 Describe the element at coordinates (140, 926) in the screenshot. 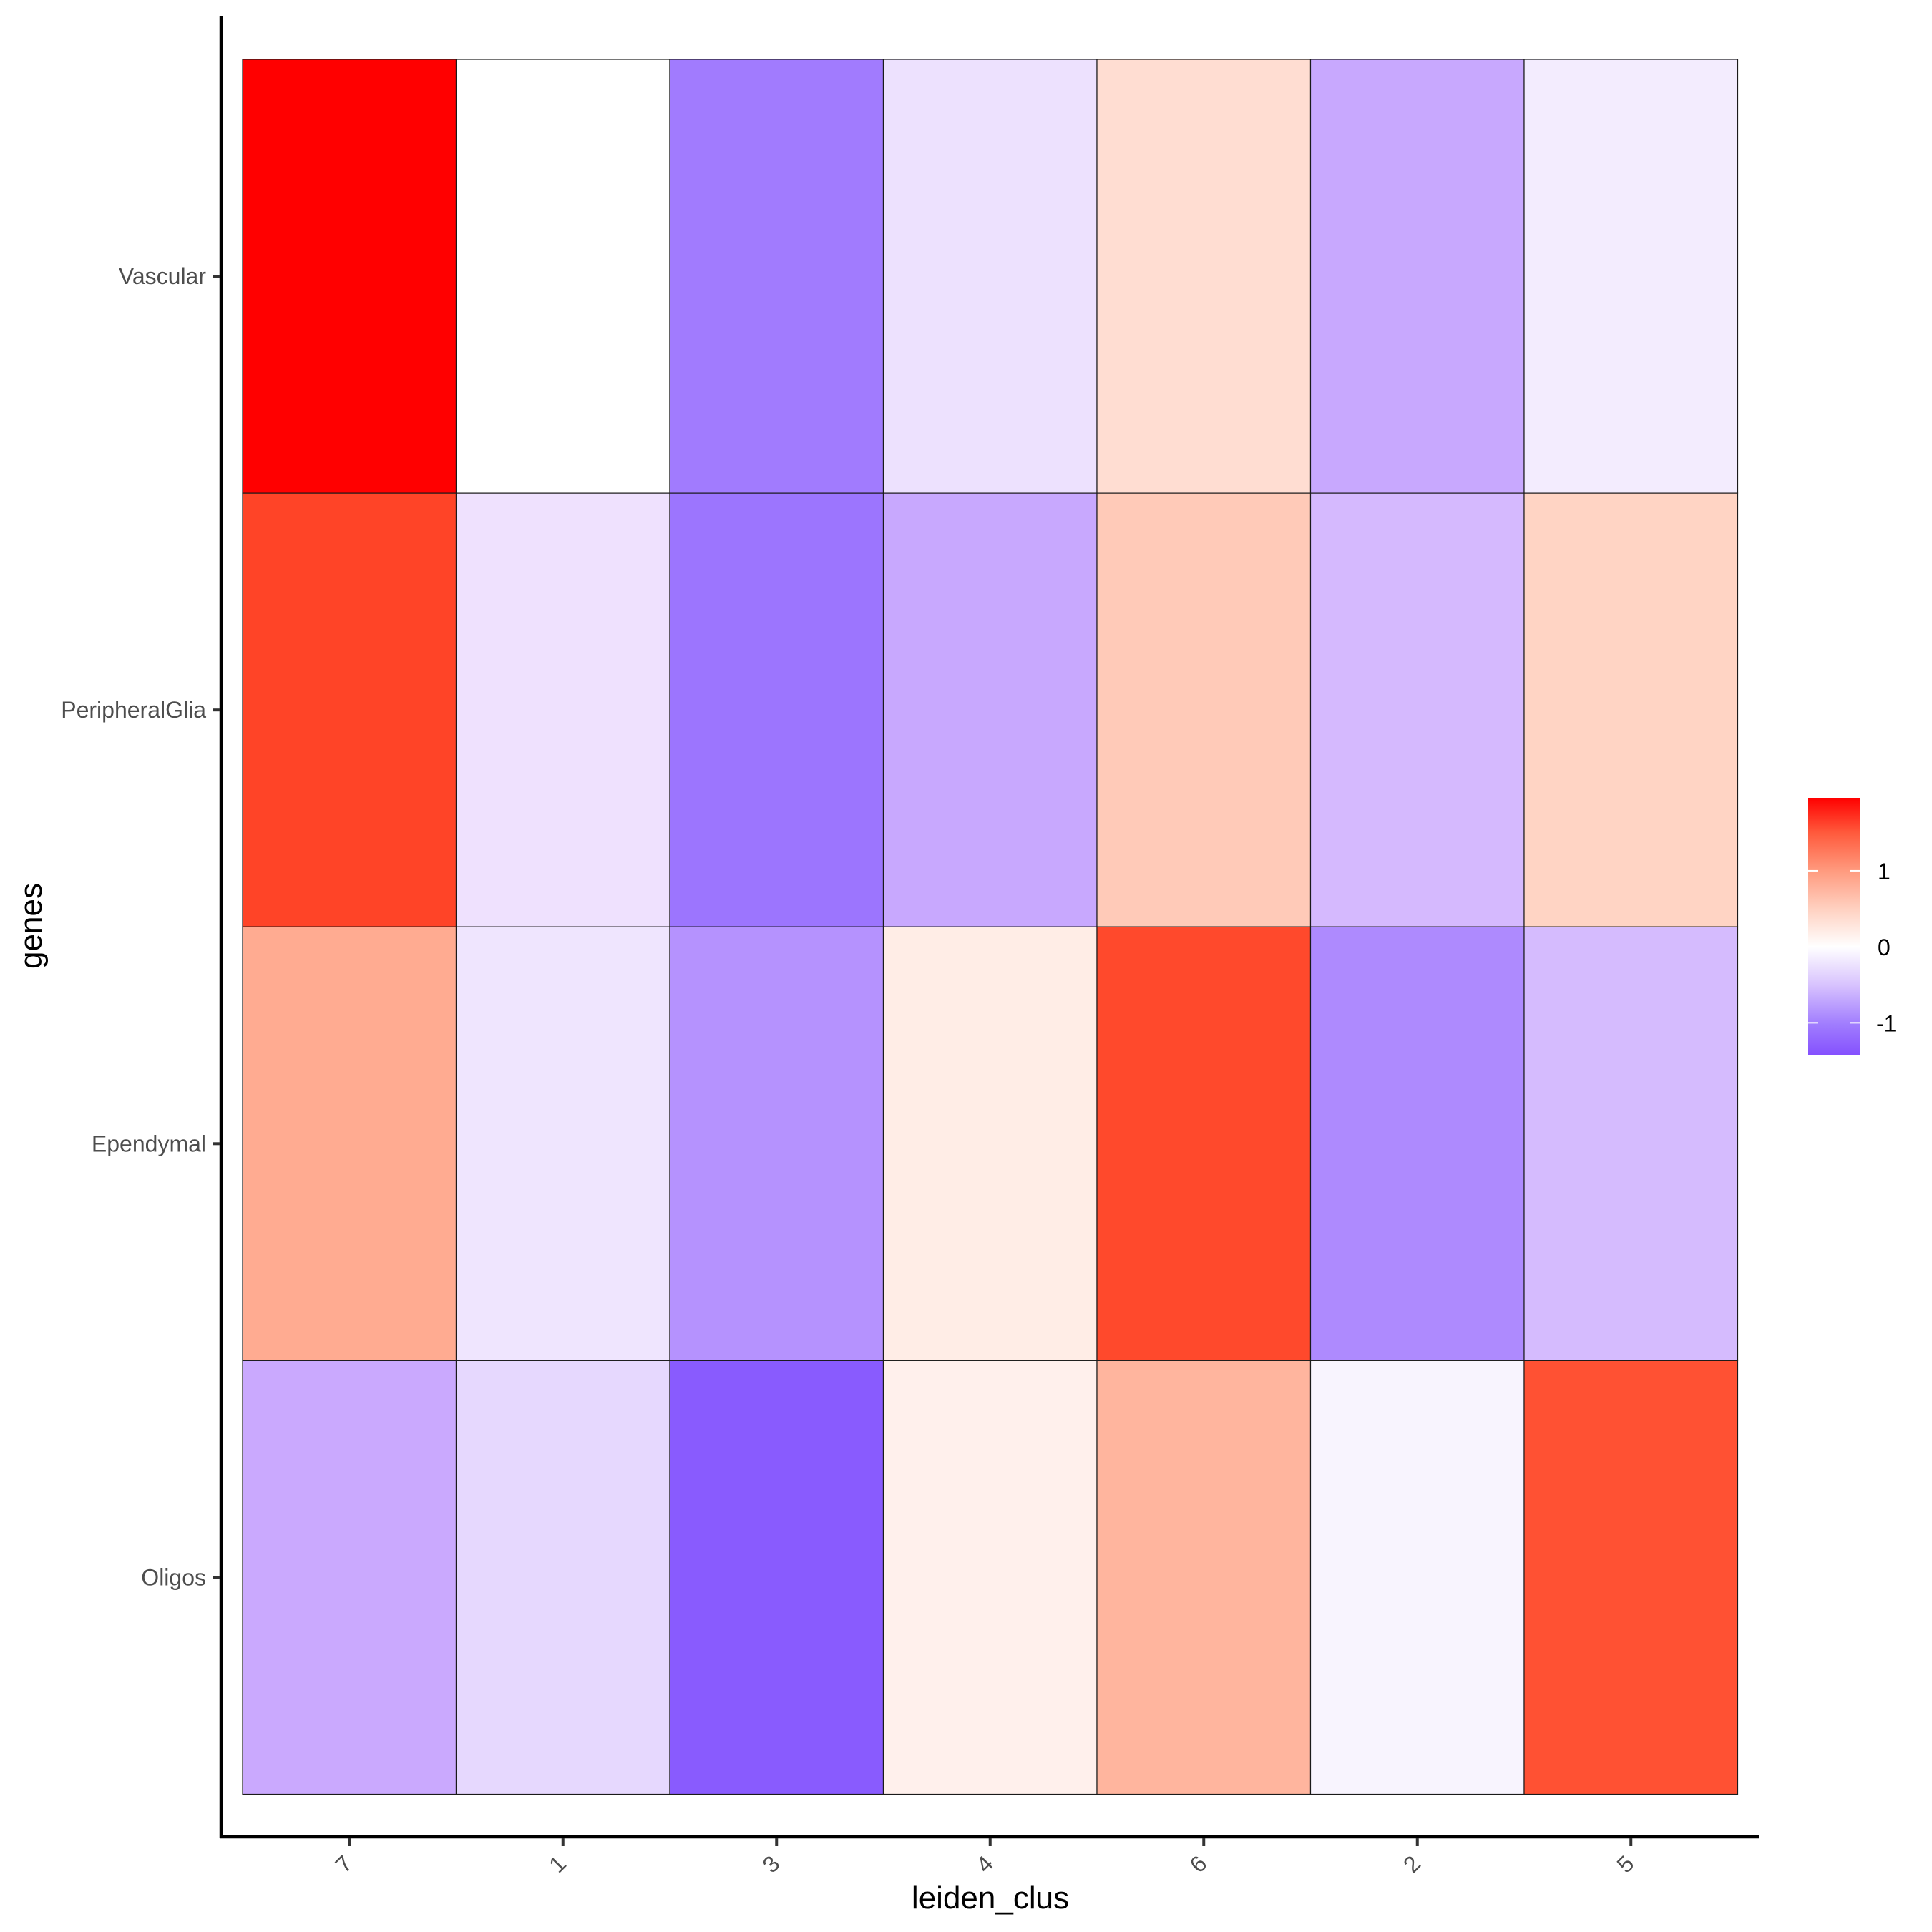

I see `y-axis-ticks: Vascular PeripheralGlia Ependymal Oligos` at that location.